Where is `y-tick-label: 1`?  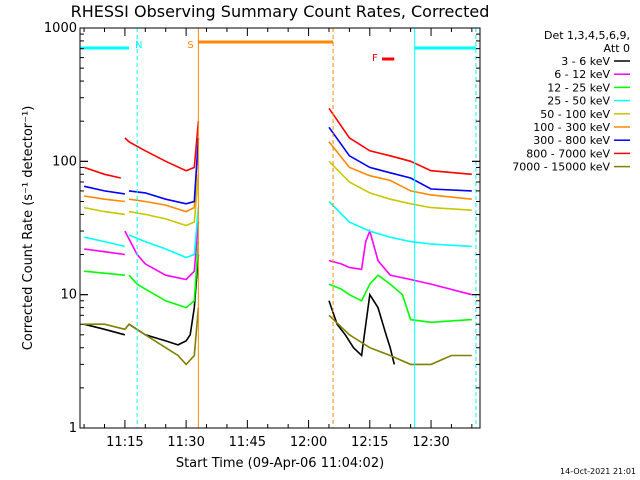
y-tick-label: 1 is located at coordinates (73, 428).